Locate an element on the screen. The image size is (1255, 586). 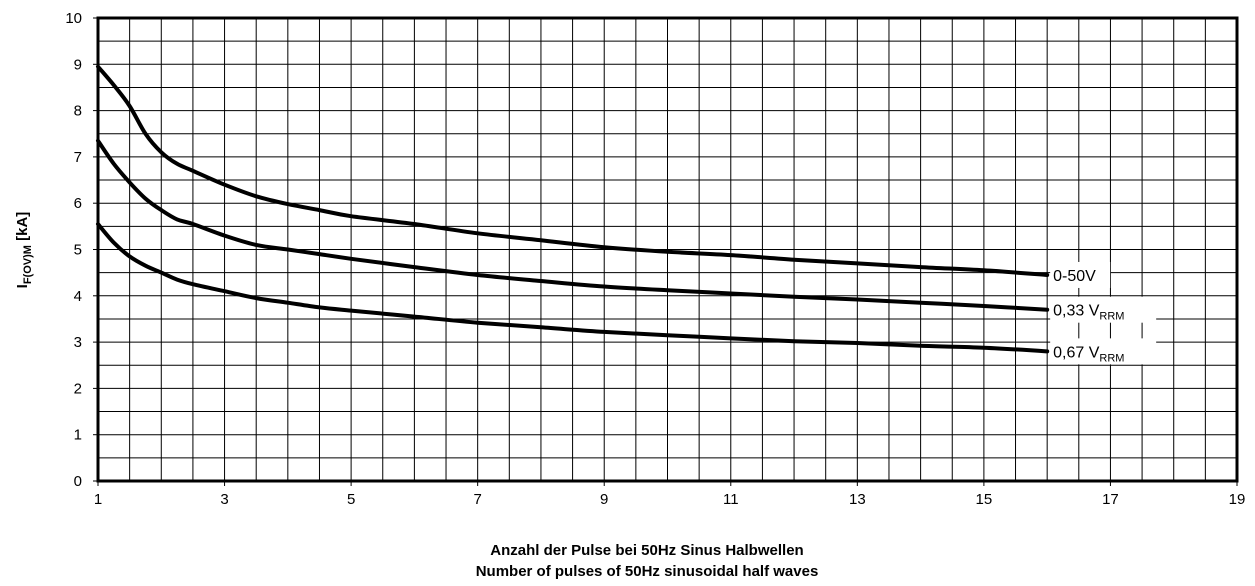
y-axis-title-sub: F(OV)M is located at coordinates (28, 264).